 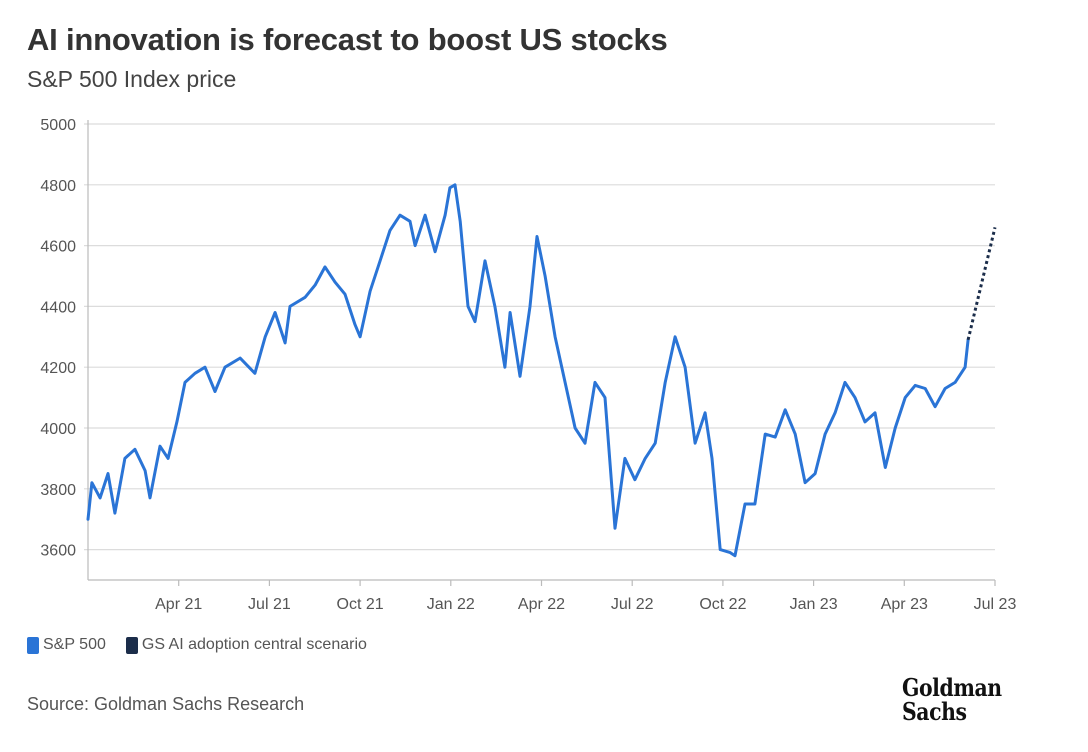 I want to click on x-tick-label: Jul 23, so click(x=995, y=604).